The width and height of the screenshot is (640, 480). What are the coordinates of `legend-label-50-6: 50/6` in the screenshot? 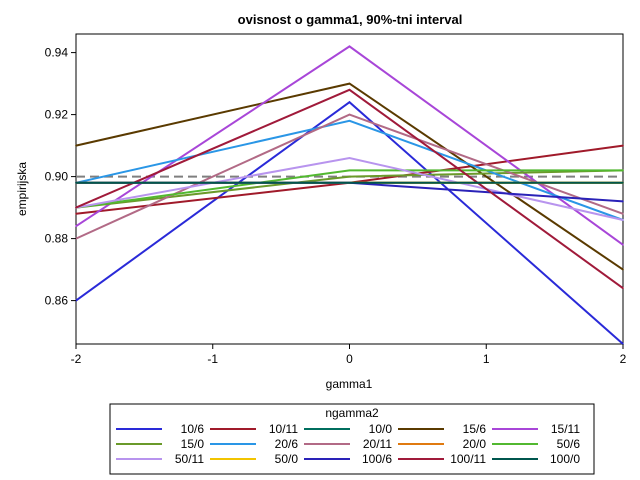 It's located at (569, 444).